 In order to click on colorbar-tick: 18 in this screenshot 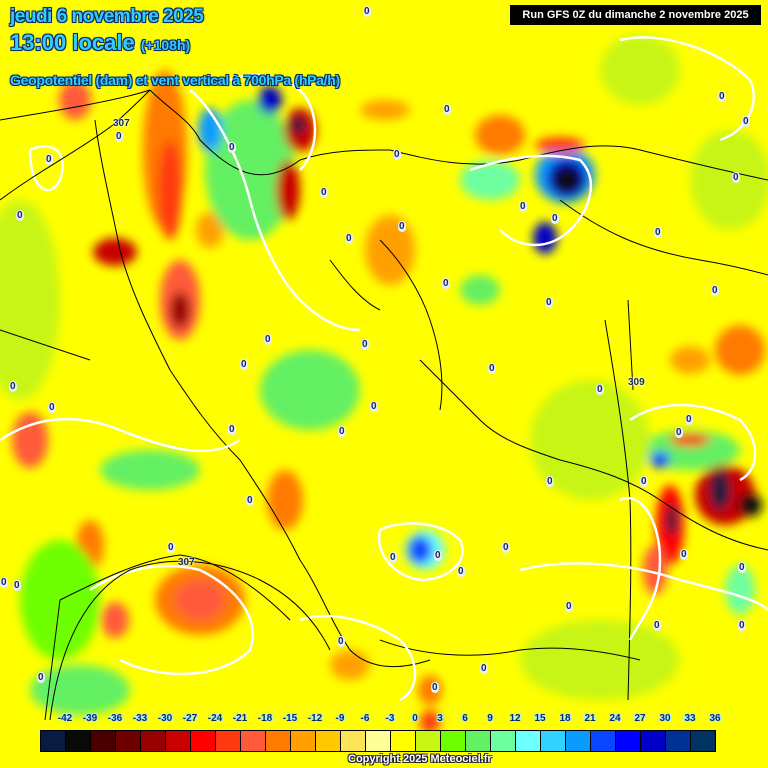, I will do `click(565, 718)`.